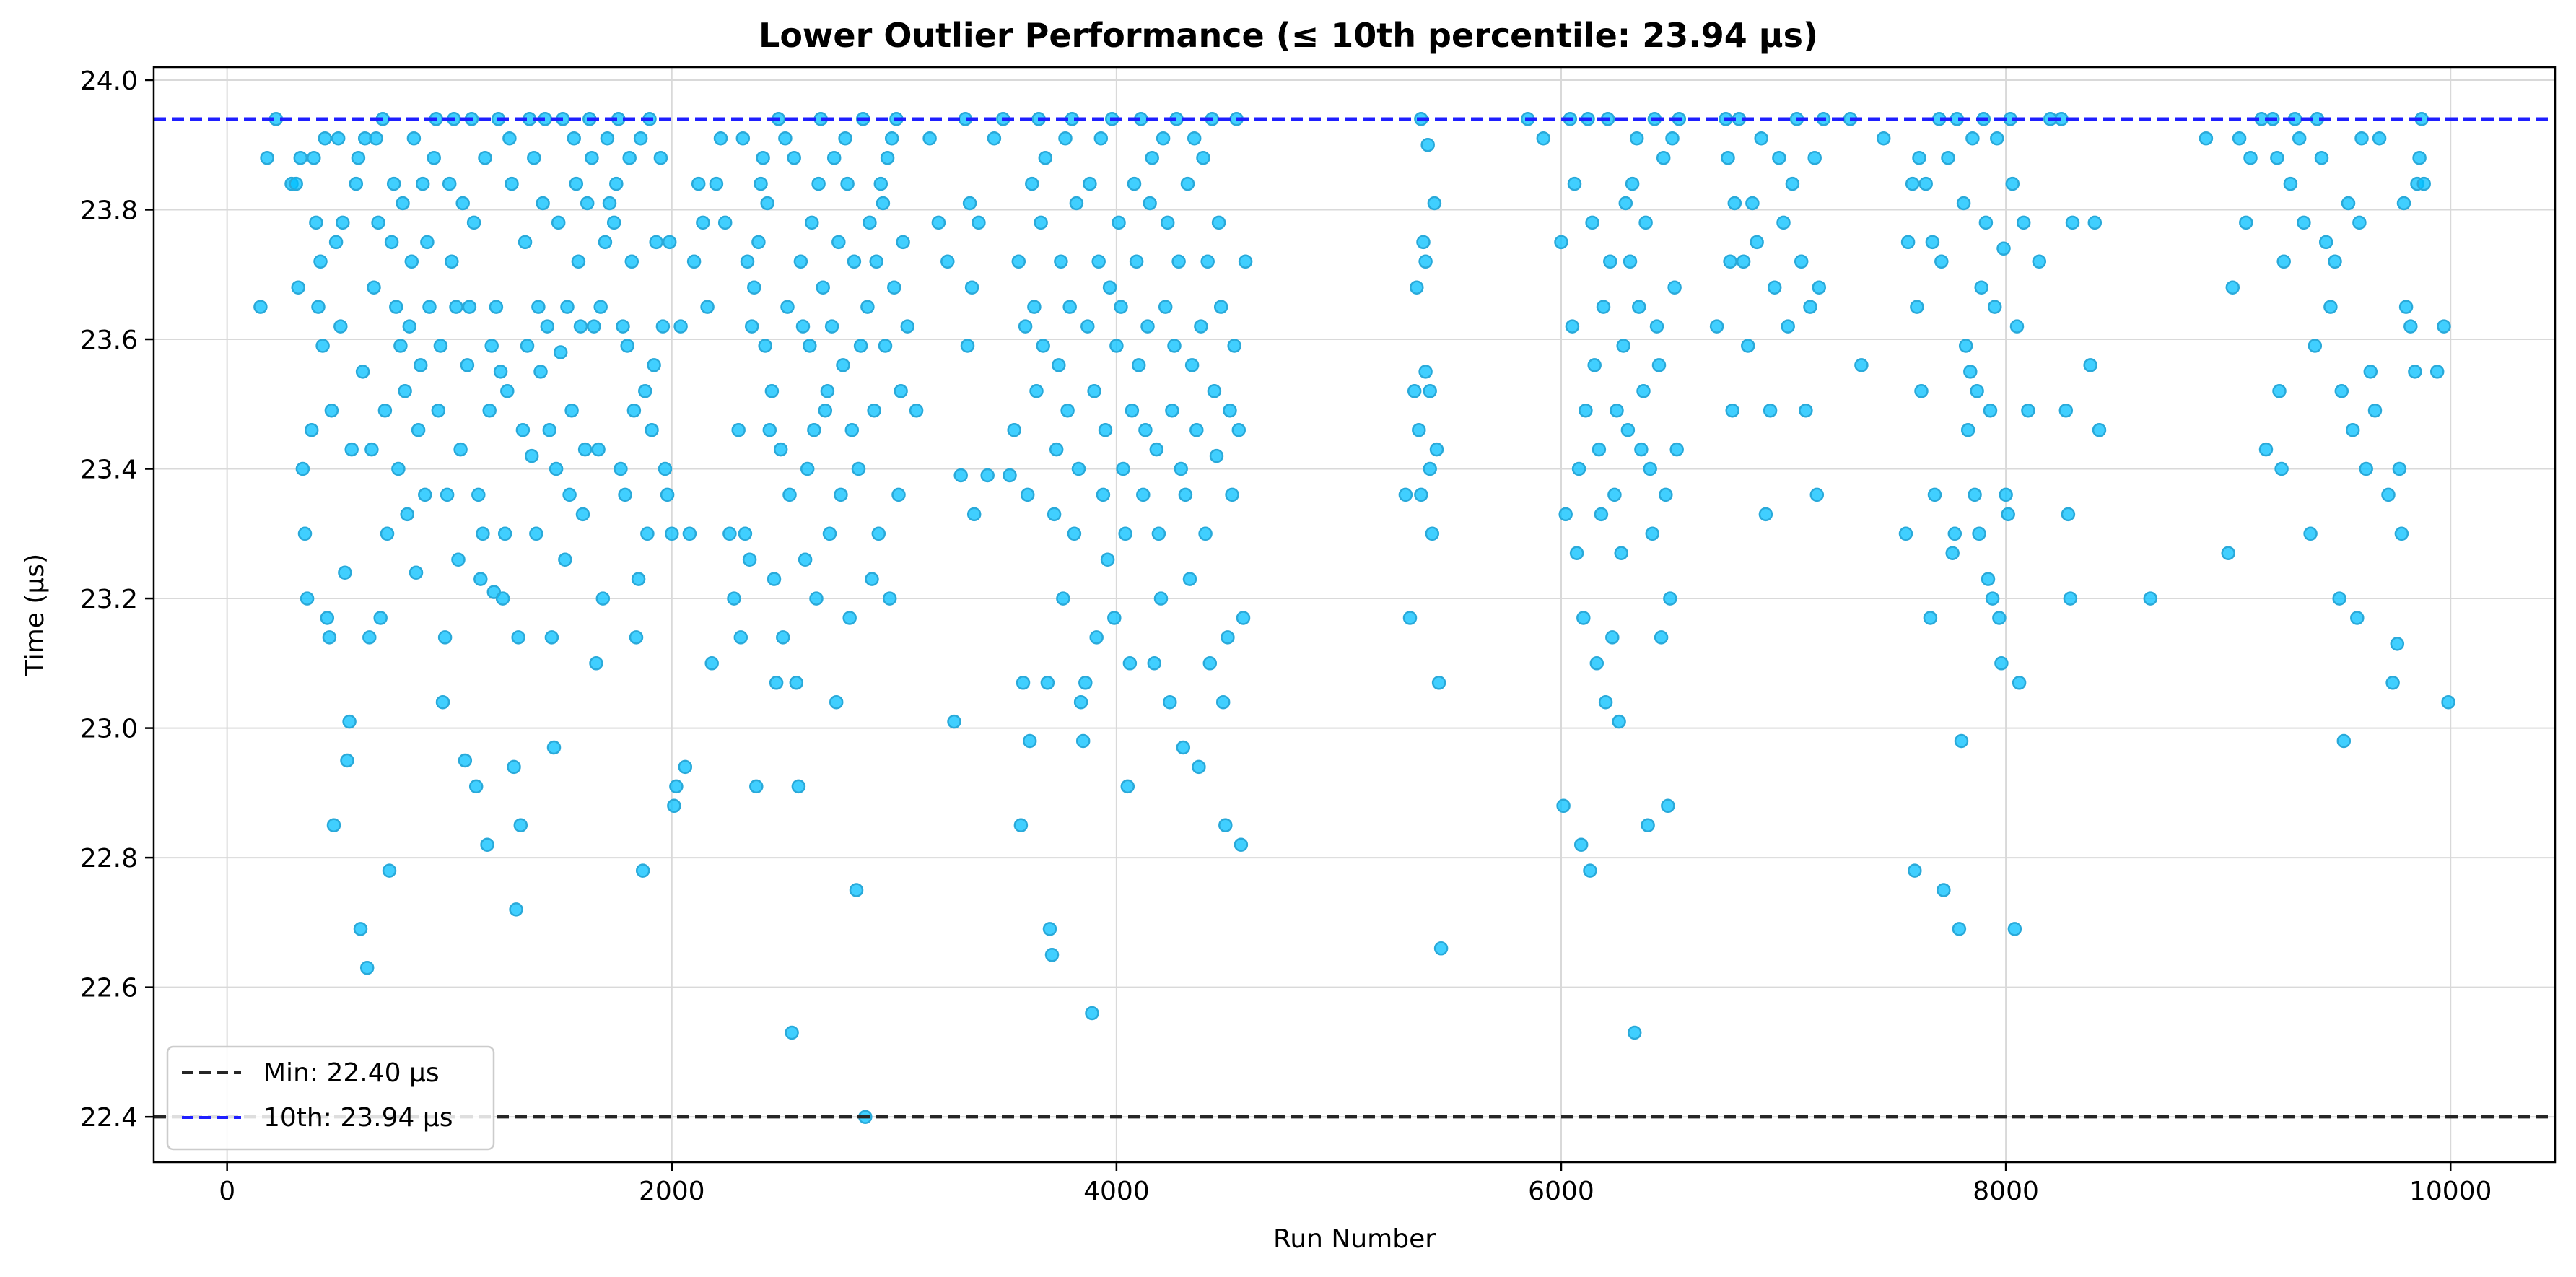 The image size is (2576, 1277). What do you see at coordinates (109, 858) in the screenshot?
I see `y-tick-label: 22.8` at bounding box center [109, 858].